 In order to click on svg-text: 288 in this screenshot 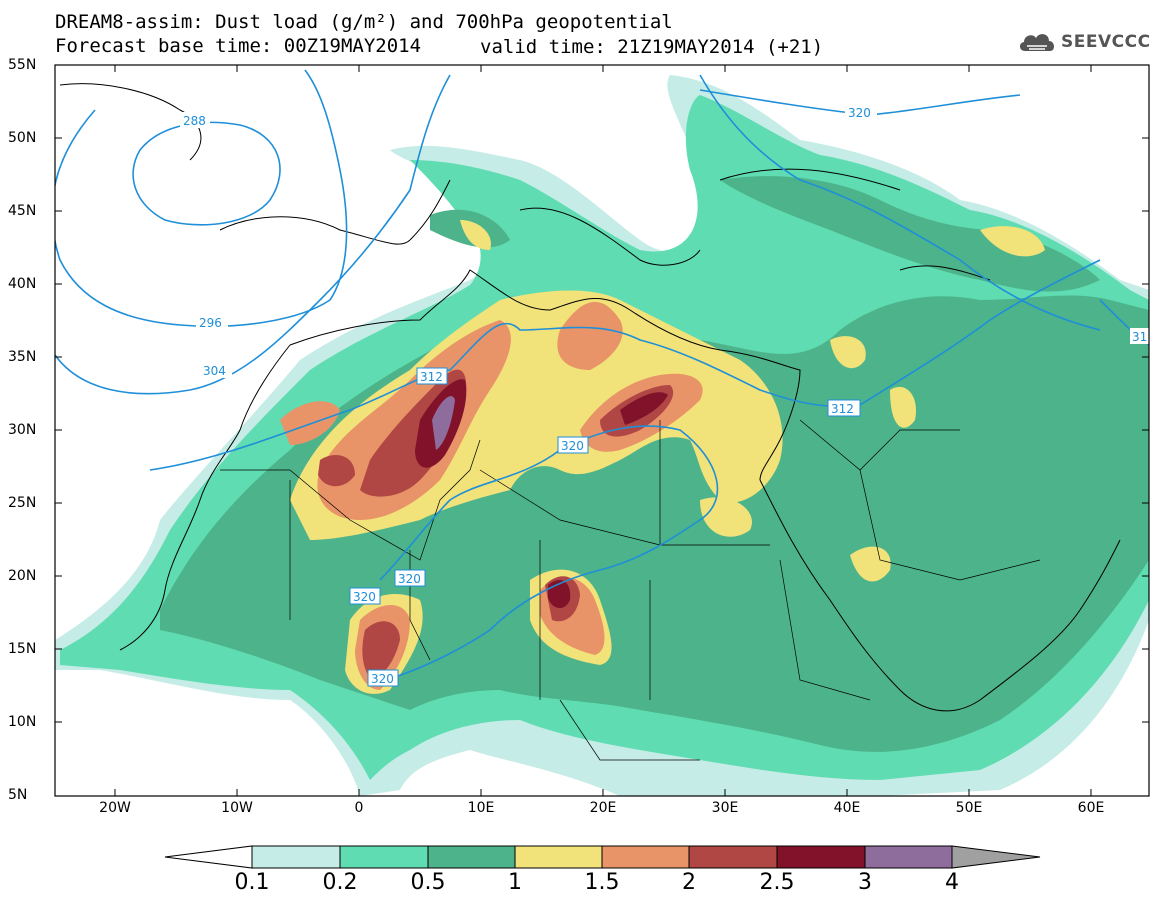, I will do `click(194, 121)`.